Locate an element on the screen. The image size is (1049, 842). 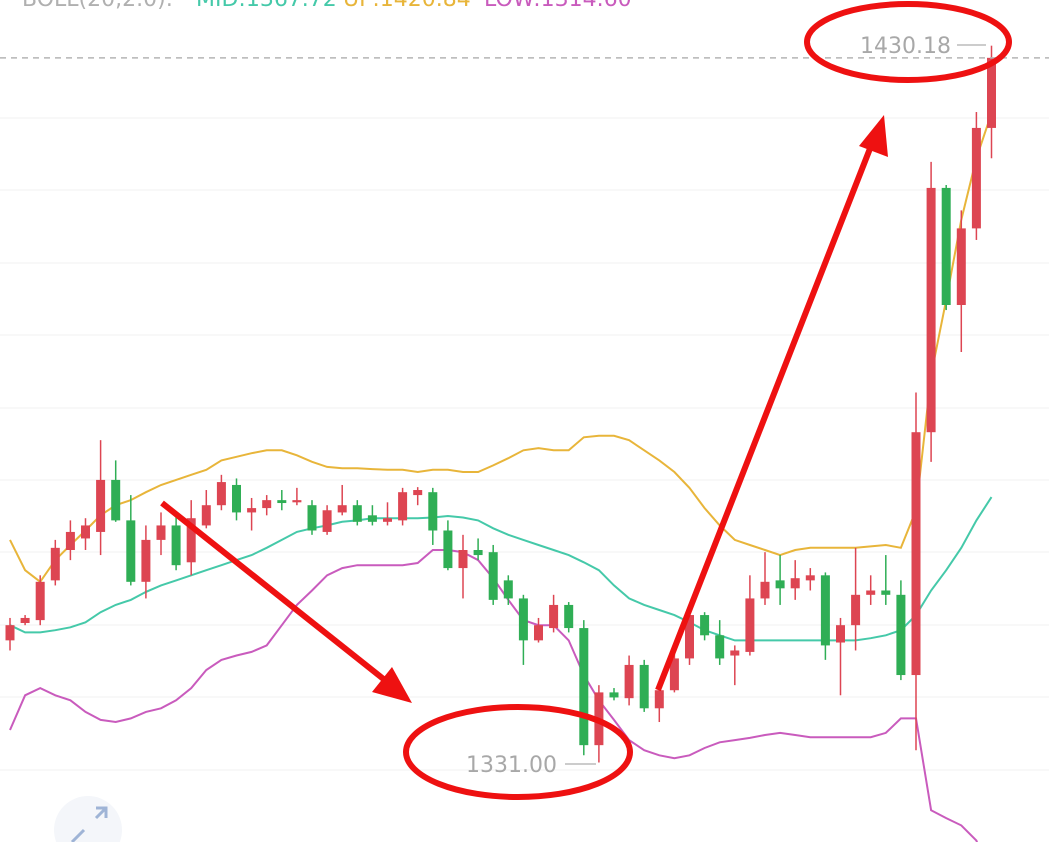
legend-entry: MID:1367.72 is located at coordinates (266, 6).